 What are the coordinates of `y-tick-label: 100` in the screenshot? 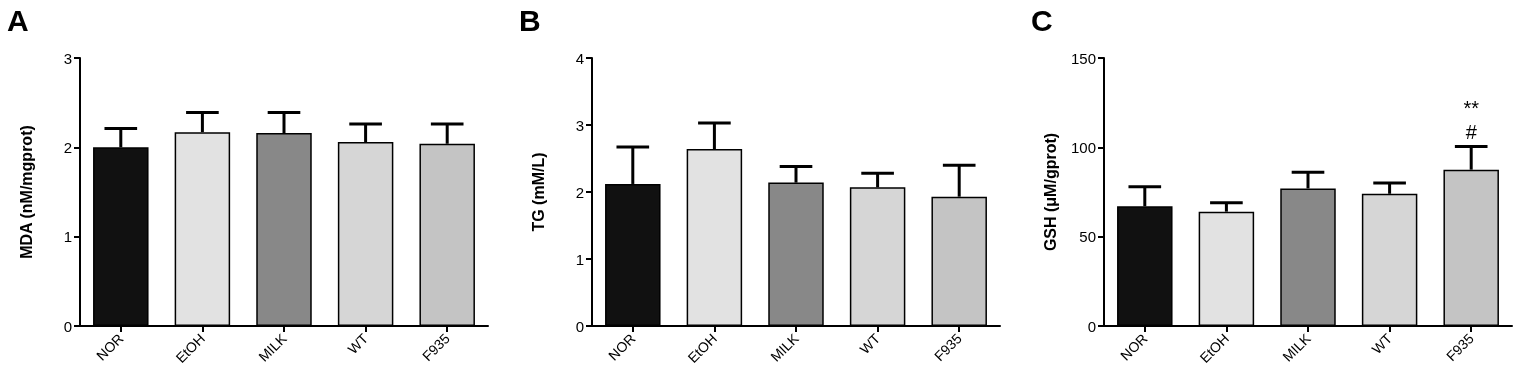 It's located at (1083, 147).